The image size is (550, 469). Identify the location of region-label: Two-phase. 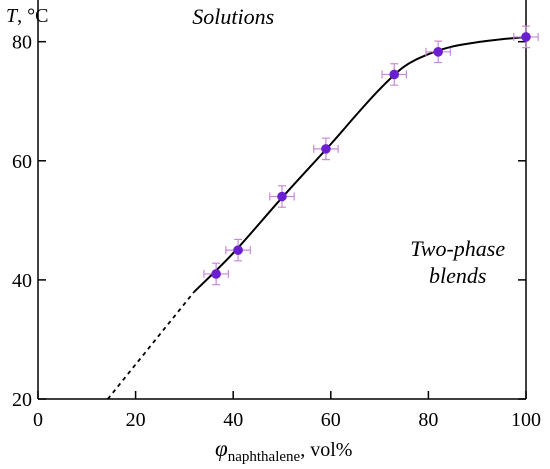
(457, 248).